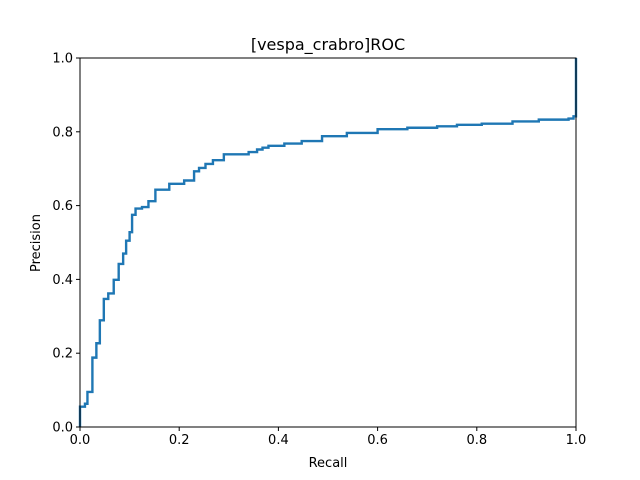 The image size is (640, 480). I want to click on y-tick-label: 0.6, so click(62, 206).